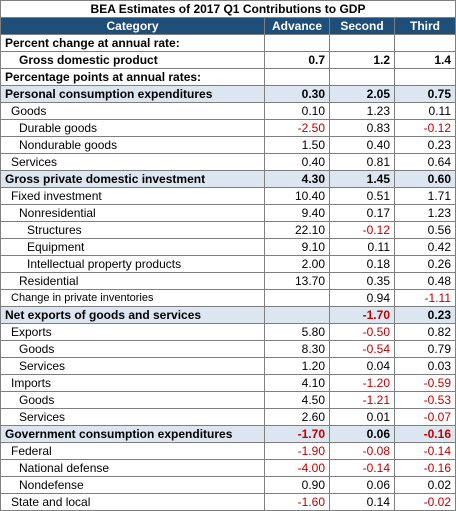  Describe the element at coordinates (425, 128) in the screenshot. I see `row-value-third: -0.12` at that location.